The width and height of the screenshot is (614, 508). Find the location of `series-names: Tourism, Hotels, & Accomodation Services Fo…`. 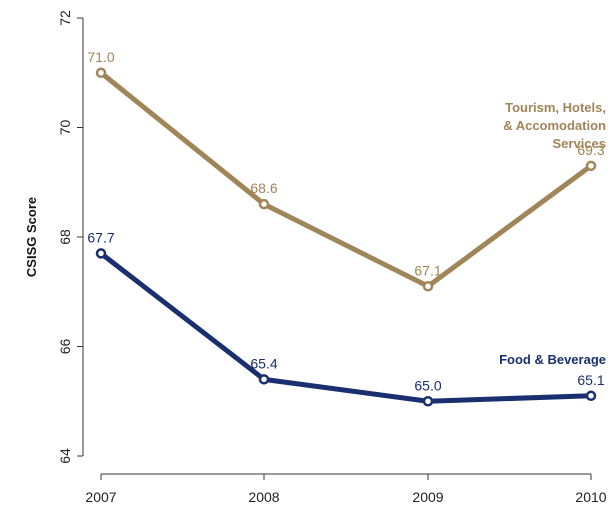

series-names: Tourism, Hotels, & Accomodation Services Fo… is located at coordinates (552, 233).